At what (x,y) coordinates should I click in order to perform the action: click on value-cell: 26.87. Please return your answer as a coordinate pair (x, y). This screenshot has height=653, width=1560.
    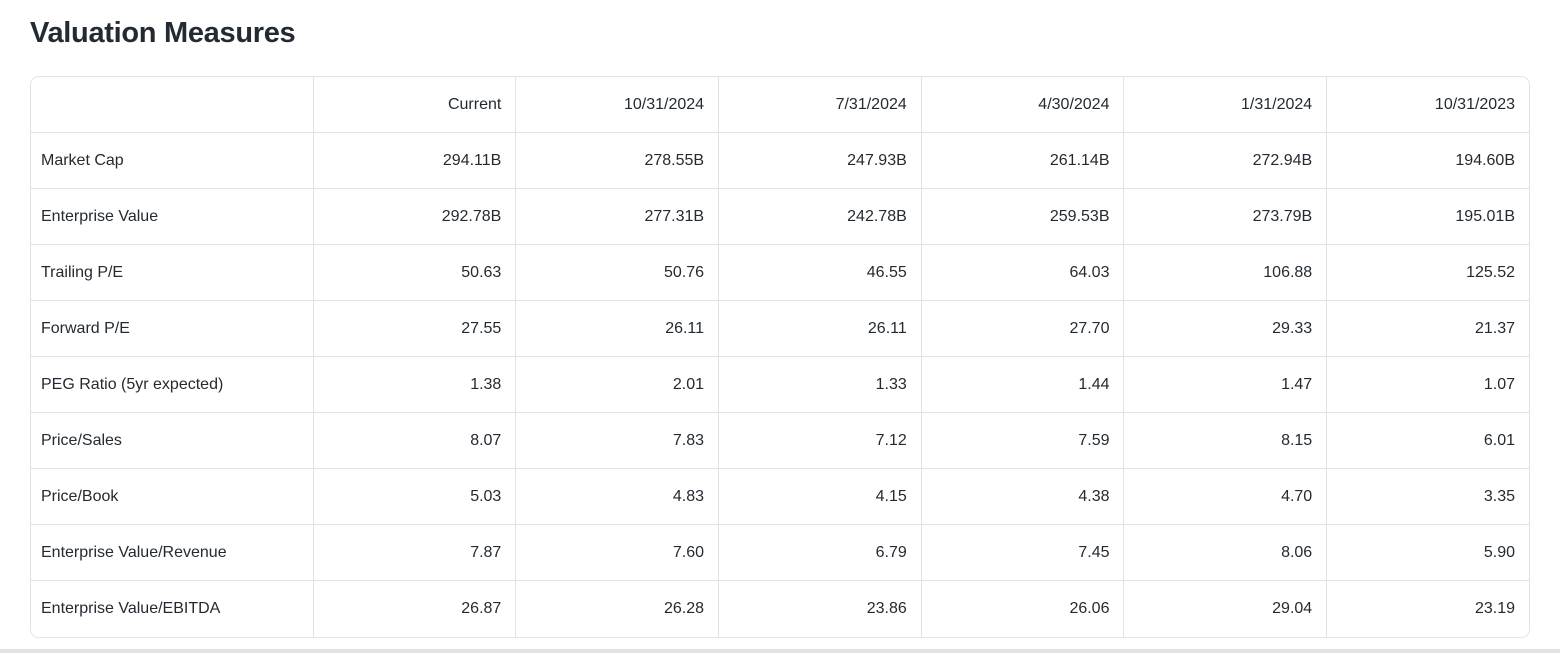
    Looking at the image, I should click on (414, 609).